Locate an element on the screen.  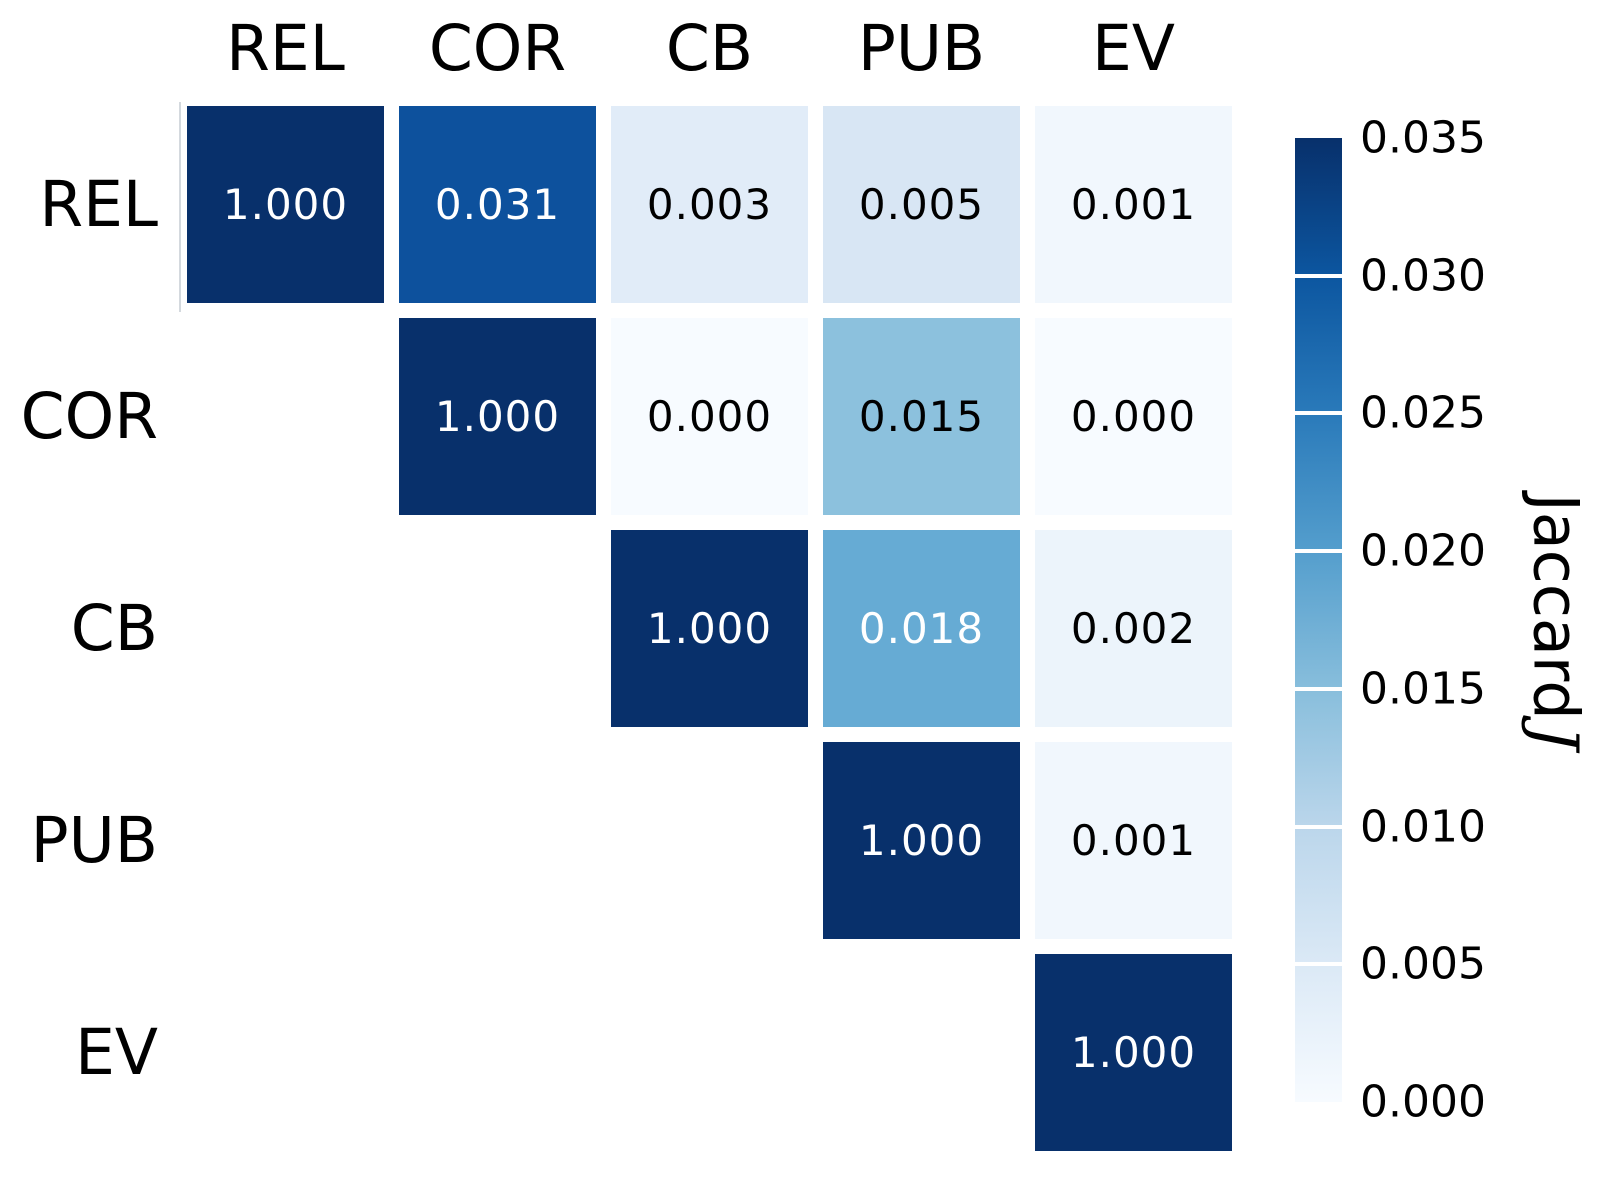
heatmap-cell: 0.003 is located at coordinates (709, 204).